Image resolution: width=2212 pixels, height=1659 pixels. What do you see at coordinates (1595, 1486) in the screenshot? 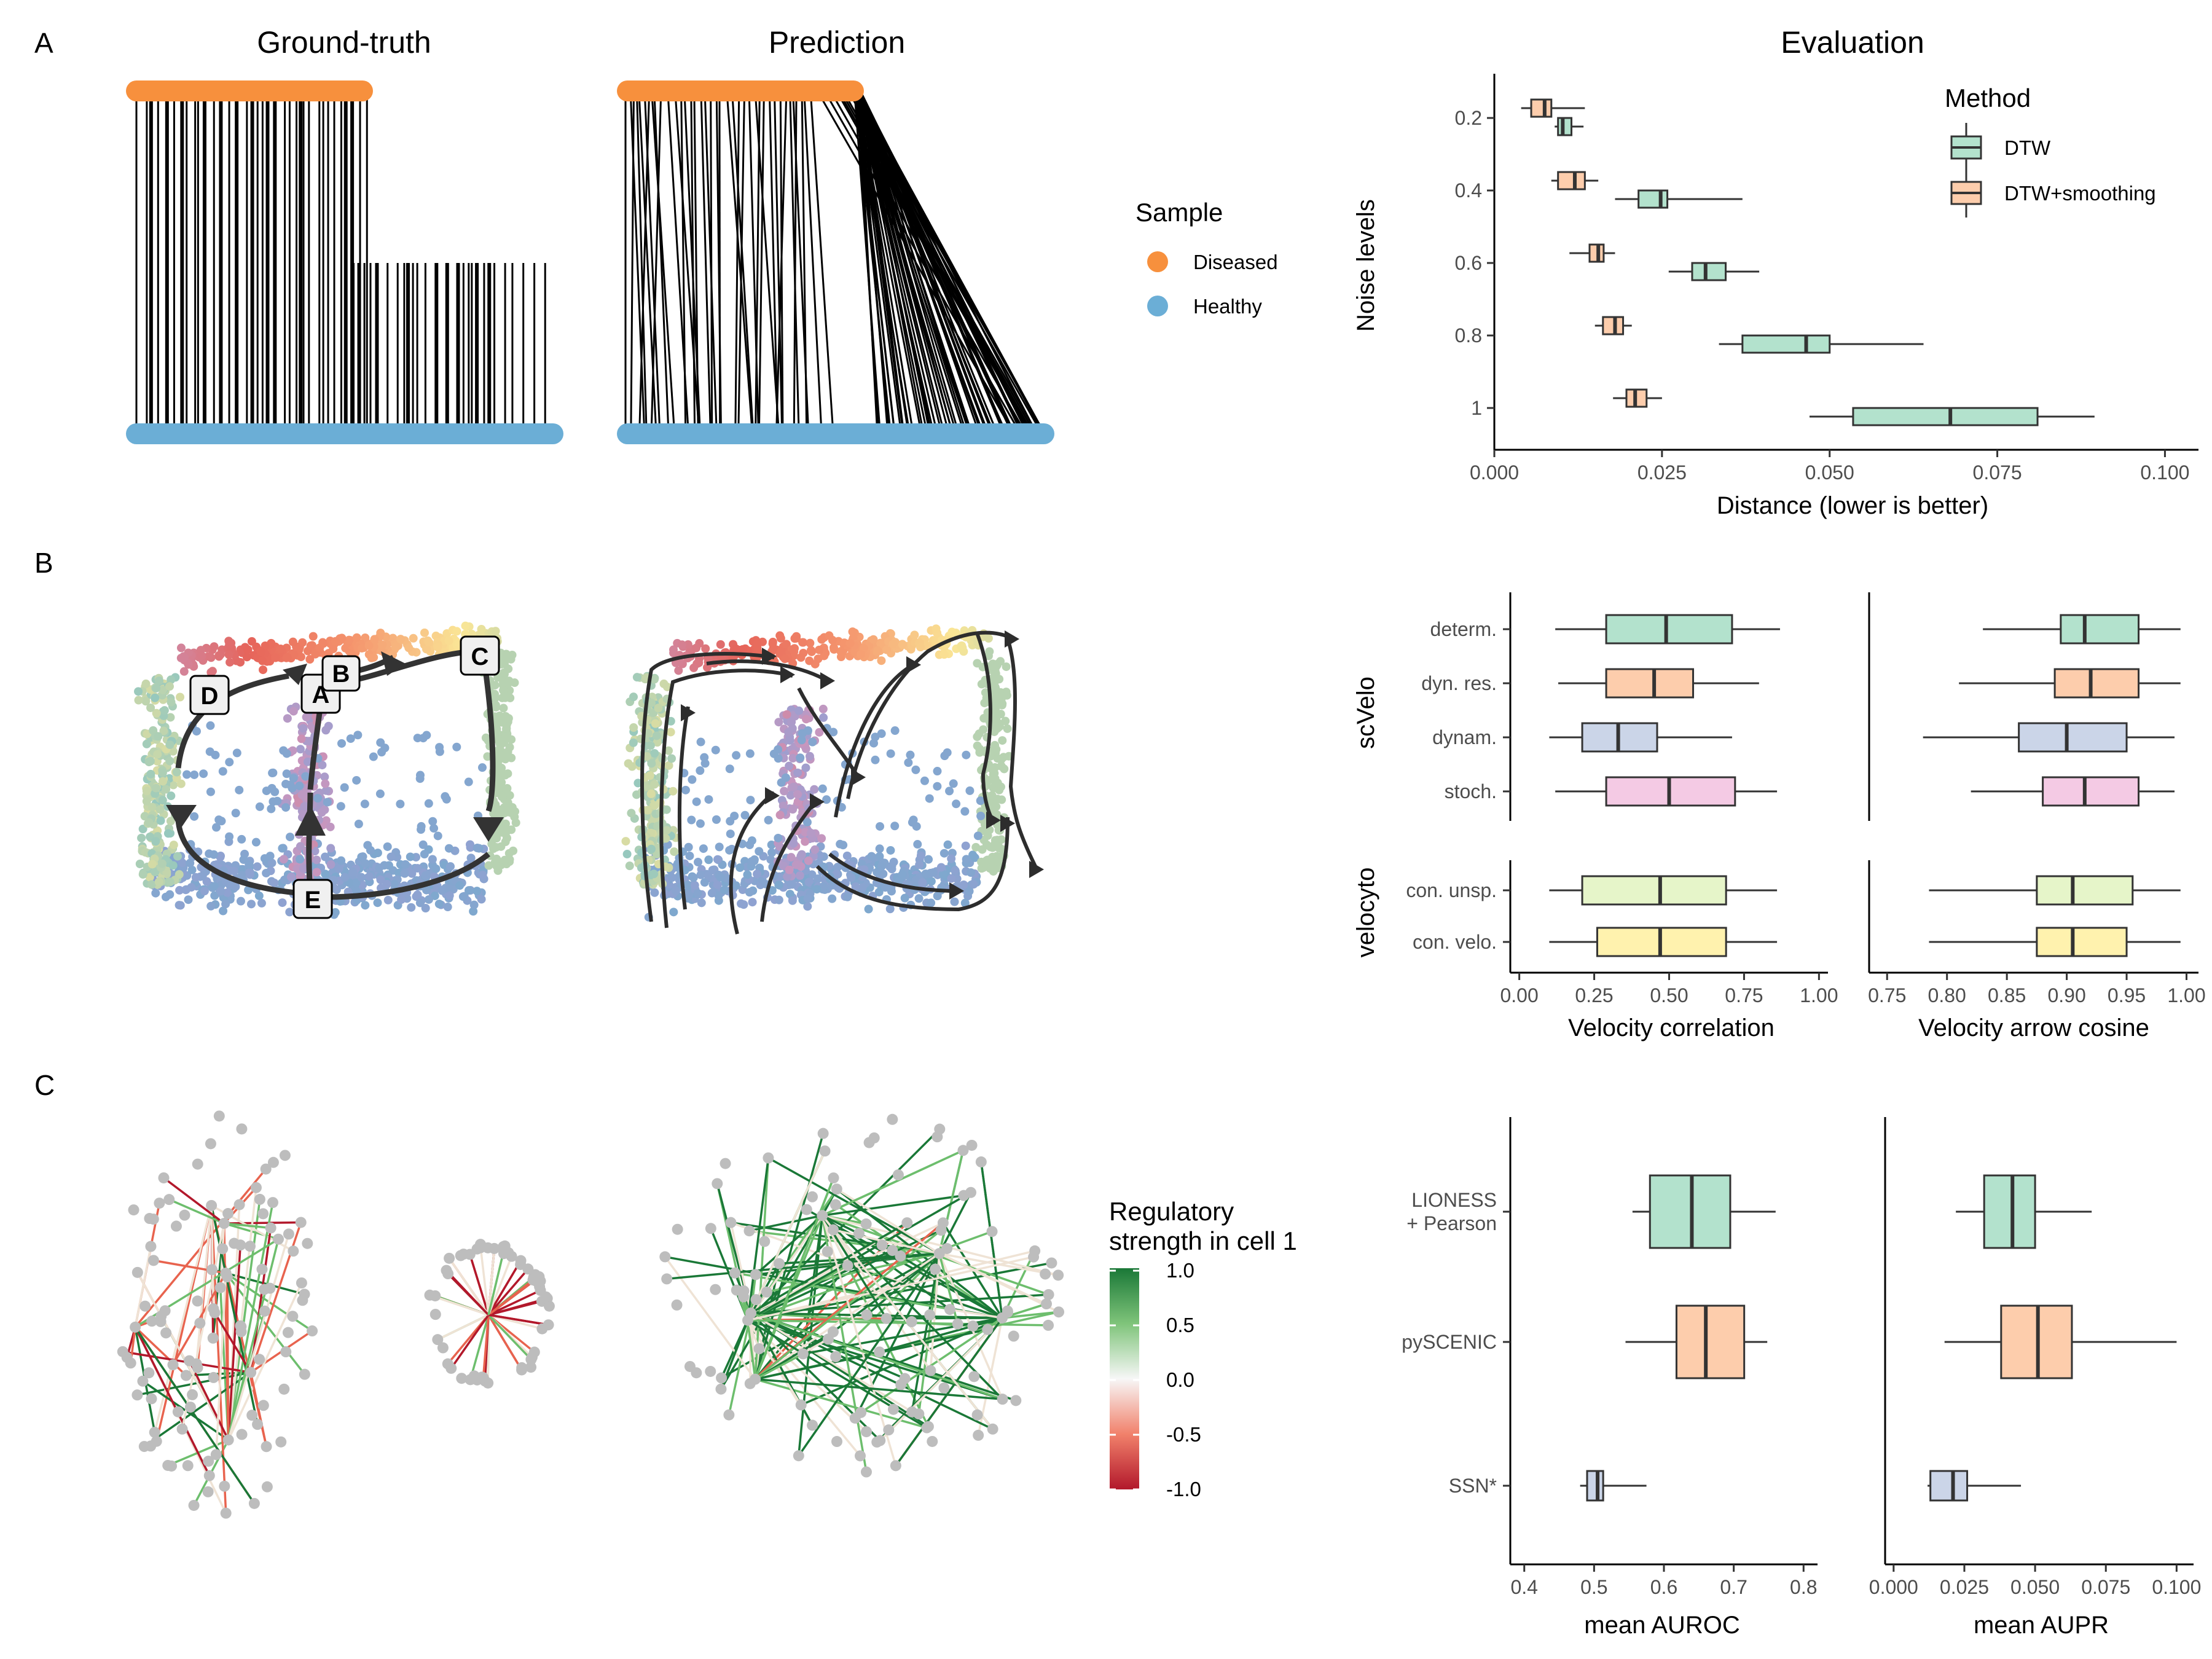
I see `auroc-2-box` at bounding box center [1595, 1486].